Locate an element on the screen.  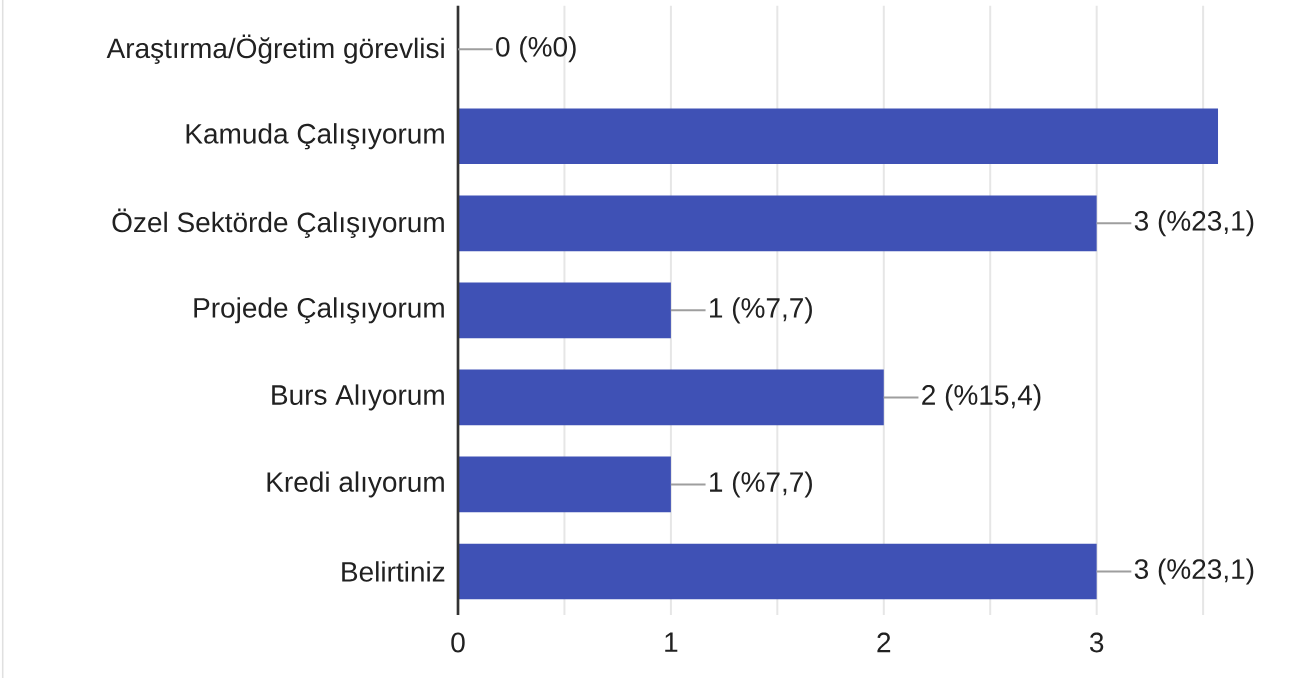
data-label: 2 (%15,4) is located at coordinates (981, 397).